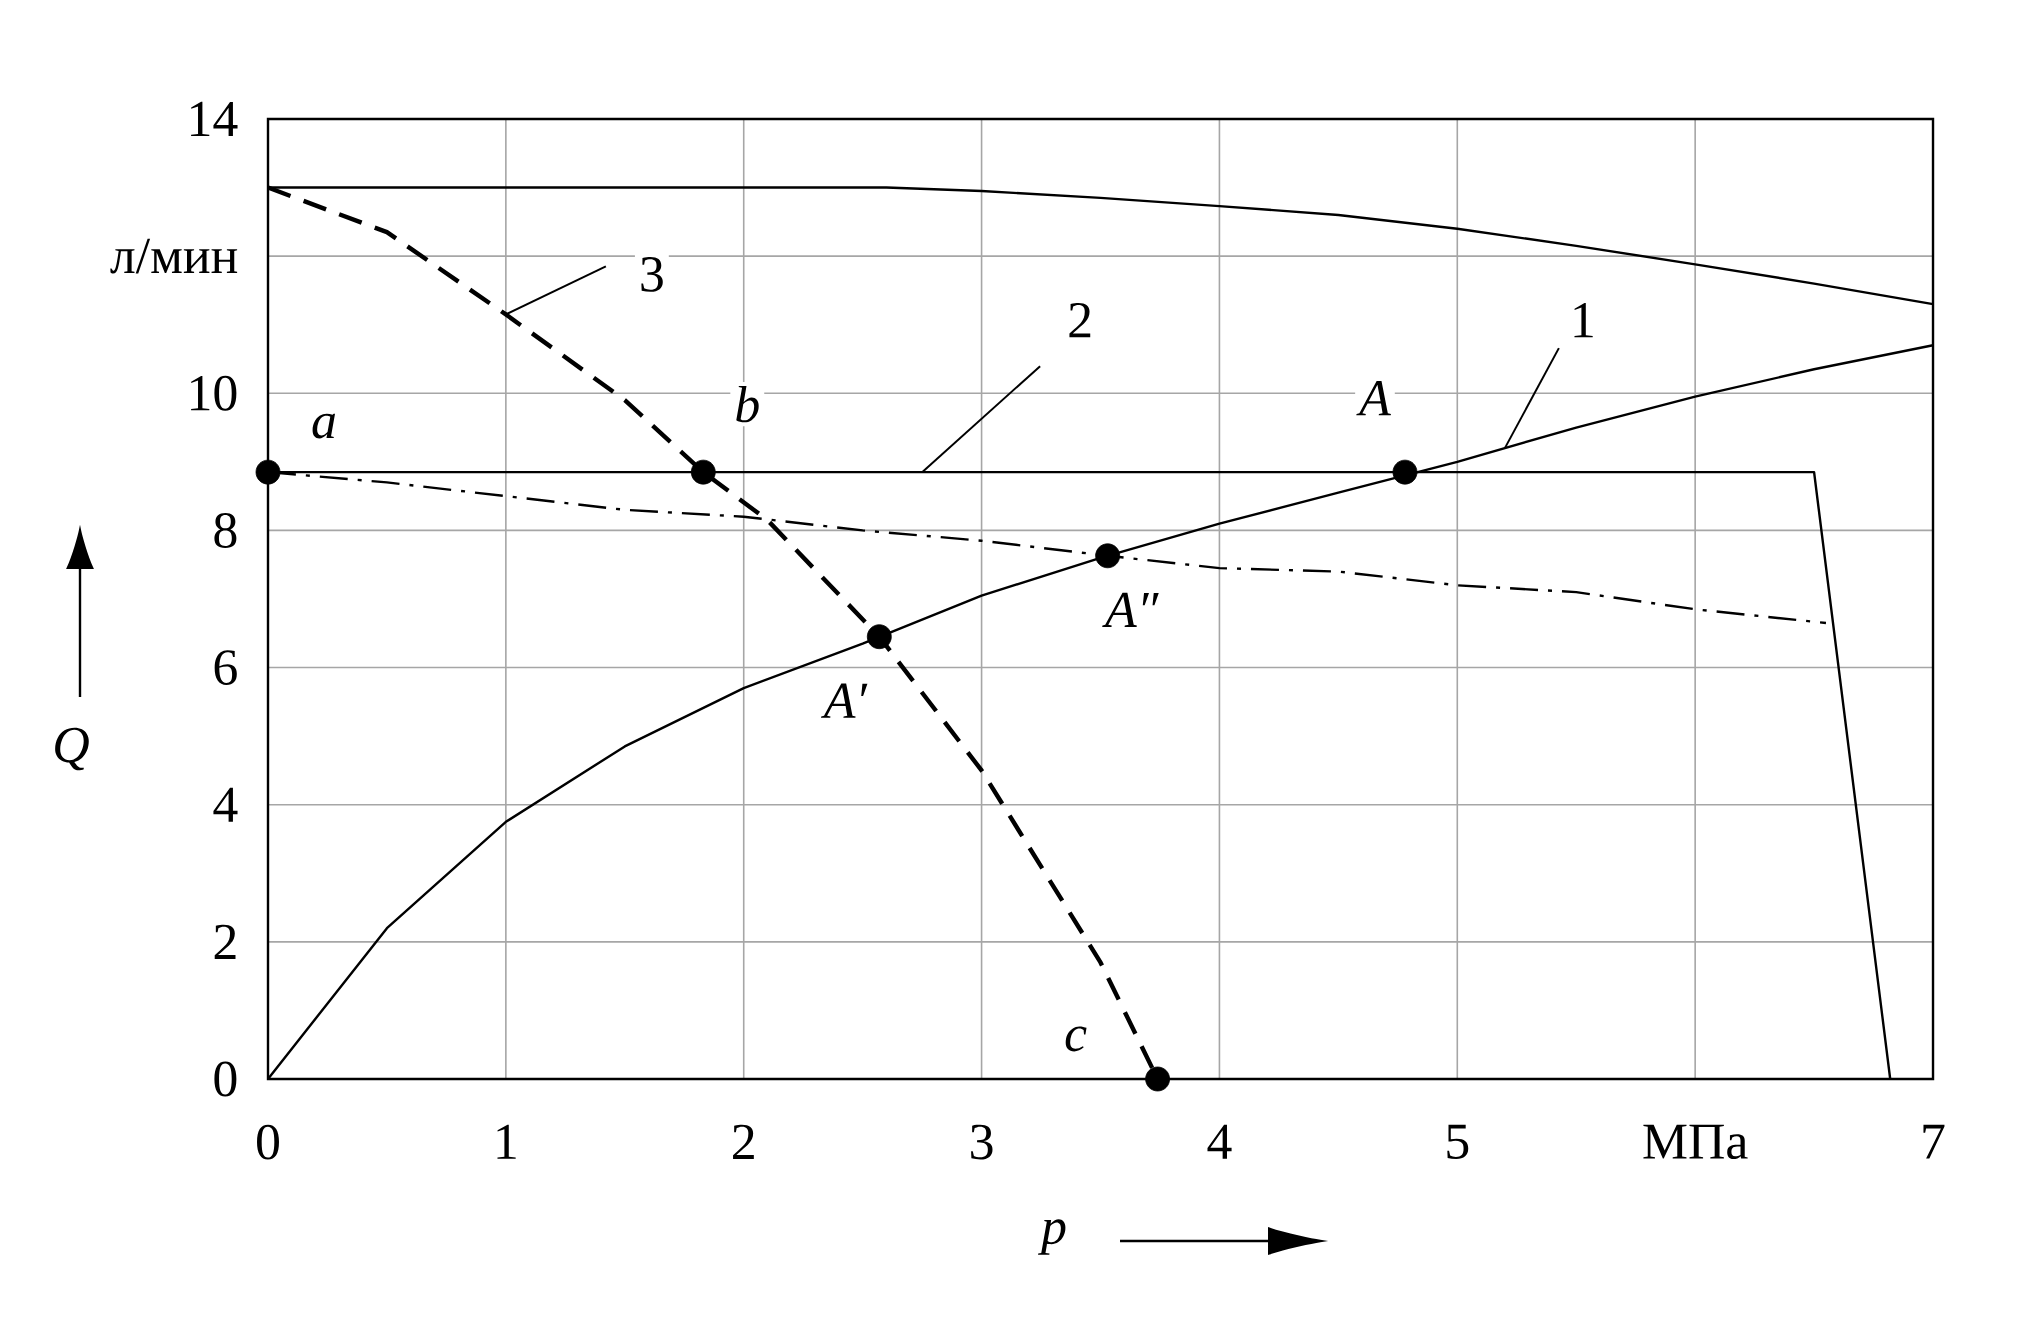 The image size is (2021, 1329). What do you see at coordinates (1052, 1237) in the screenshot?
I see `x-axis-title: p` at bounding box center [1052, 1237].